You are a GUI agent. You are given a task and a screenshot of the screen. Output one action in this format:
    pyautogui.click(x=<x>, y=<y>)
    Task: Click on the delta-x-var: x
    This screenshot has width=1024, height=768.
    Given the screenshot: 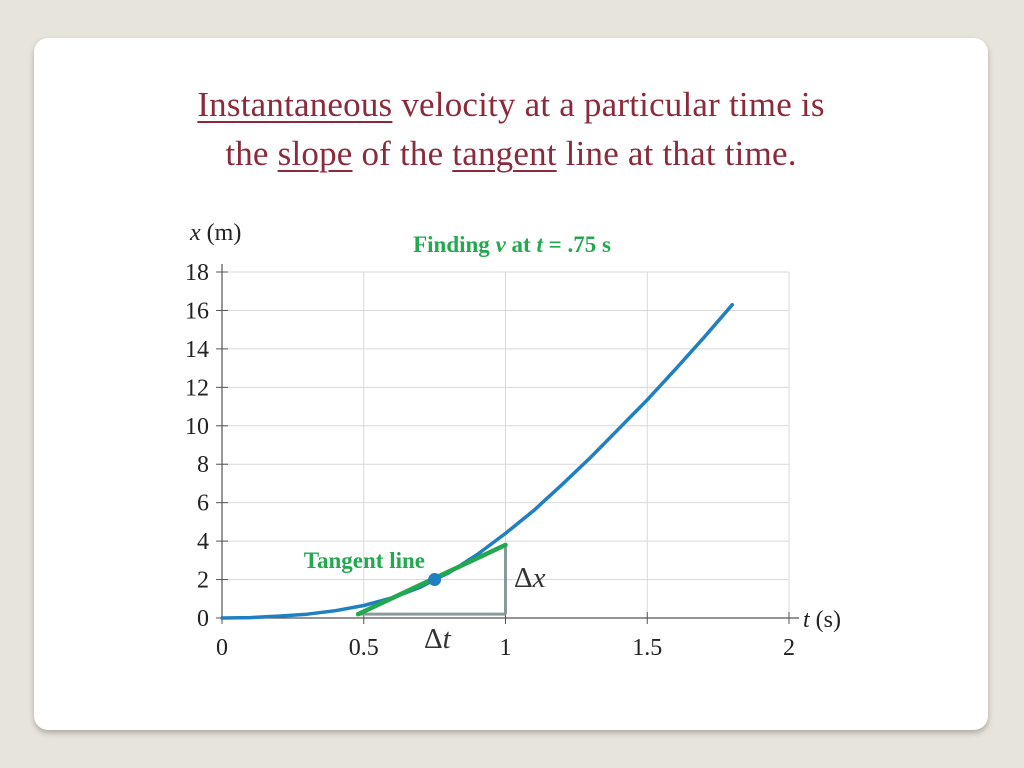 What is the action you would take?
    pyautogui.click(x=539, y=578)
    